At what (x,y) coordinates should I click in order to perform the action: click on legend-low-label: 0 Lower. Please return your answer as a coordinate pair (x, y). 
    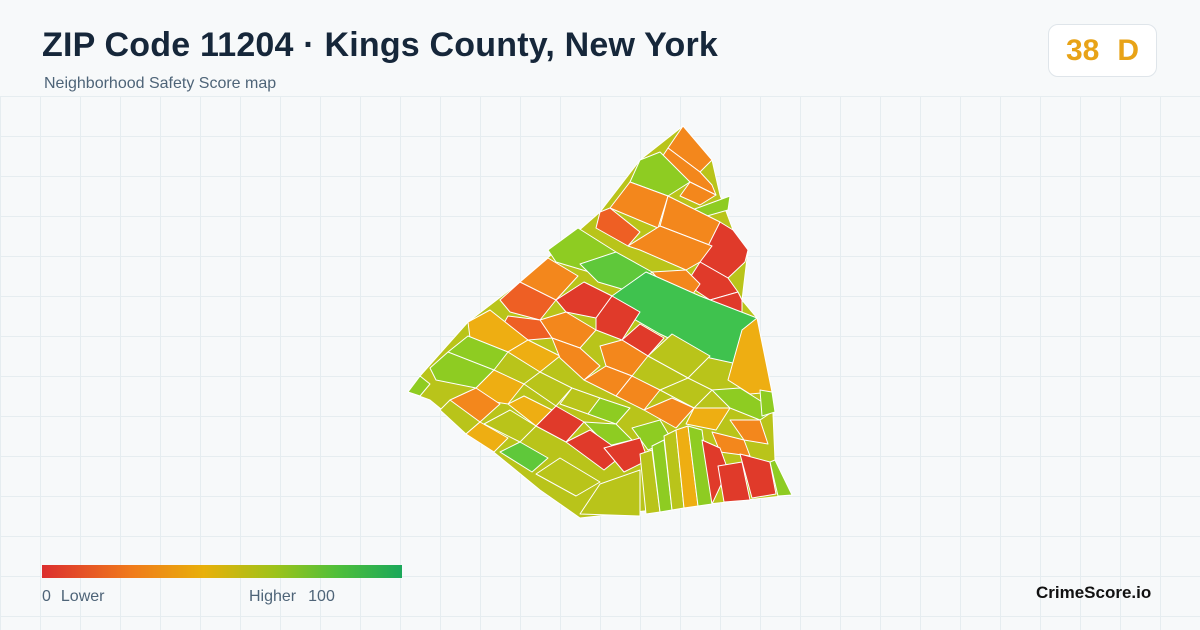
    Looking at the image, I should click on (73, 597).